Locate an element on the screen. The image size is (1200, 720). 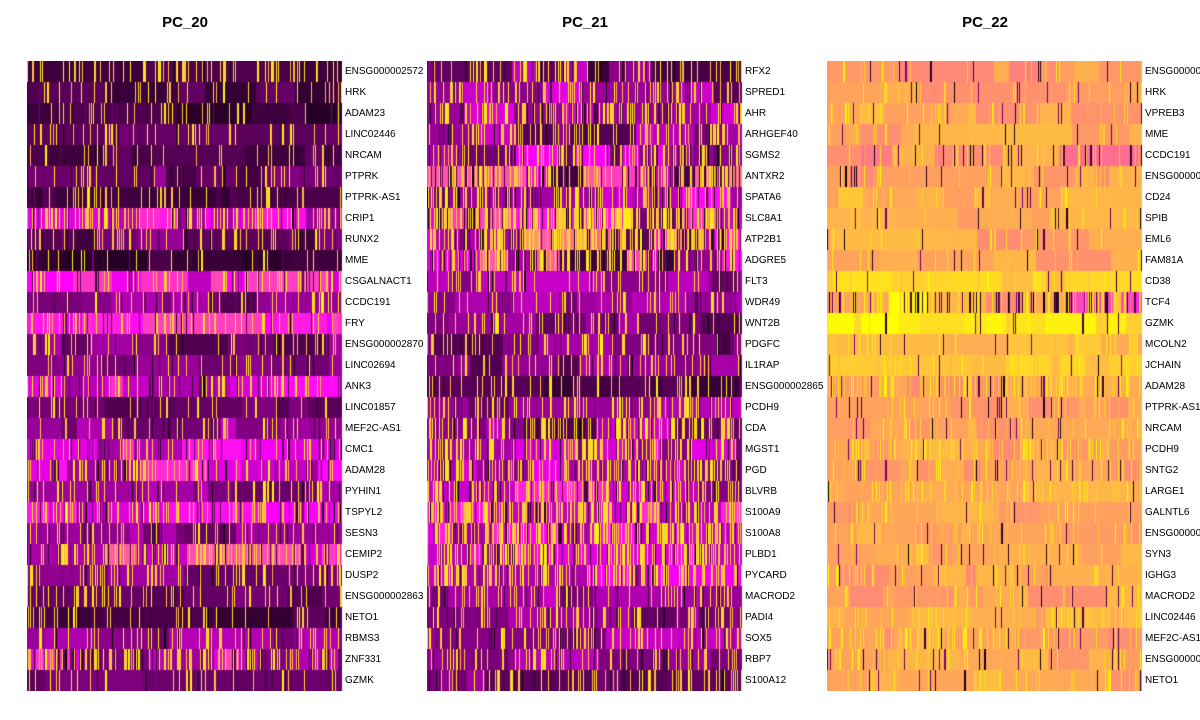
gene-label: TCF4 is located at coordinates (1157, 302).